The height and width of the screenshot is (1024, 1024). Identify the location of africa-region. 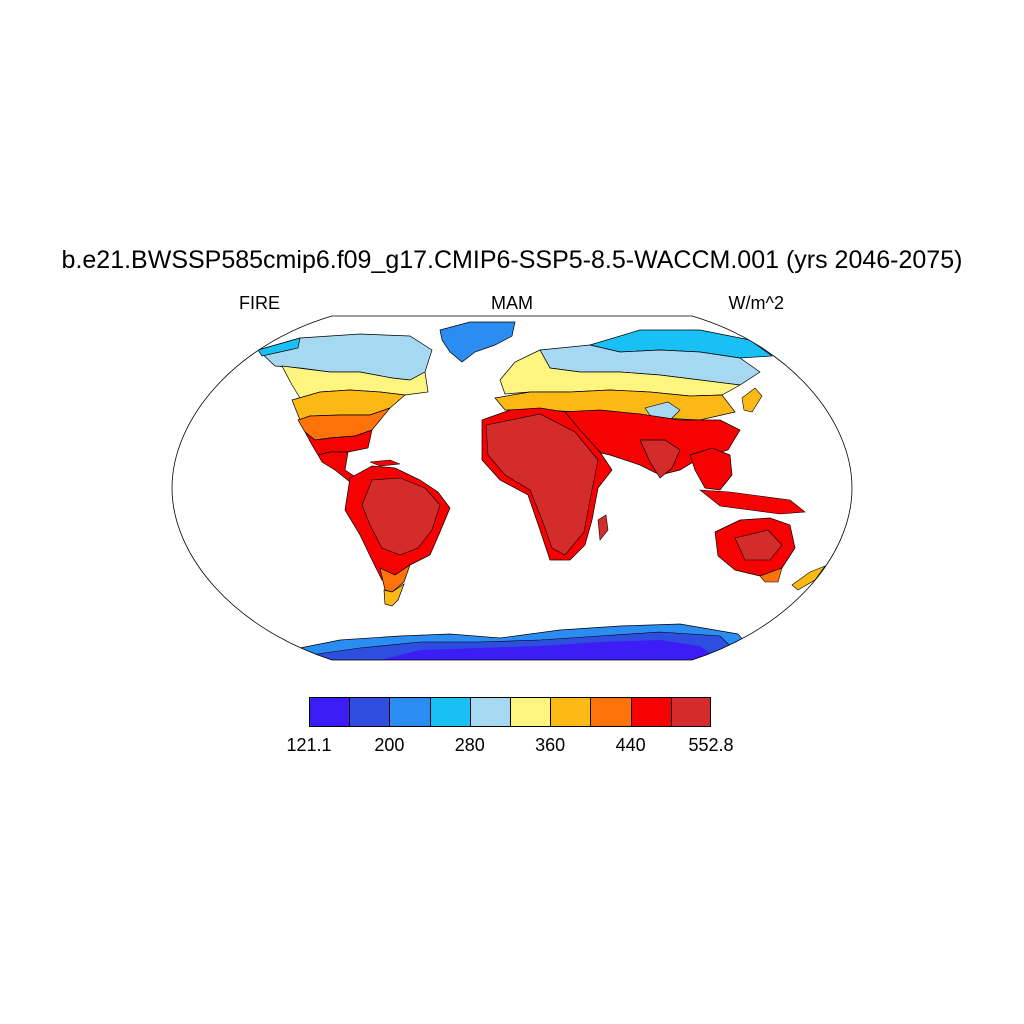
(547, 484).